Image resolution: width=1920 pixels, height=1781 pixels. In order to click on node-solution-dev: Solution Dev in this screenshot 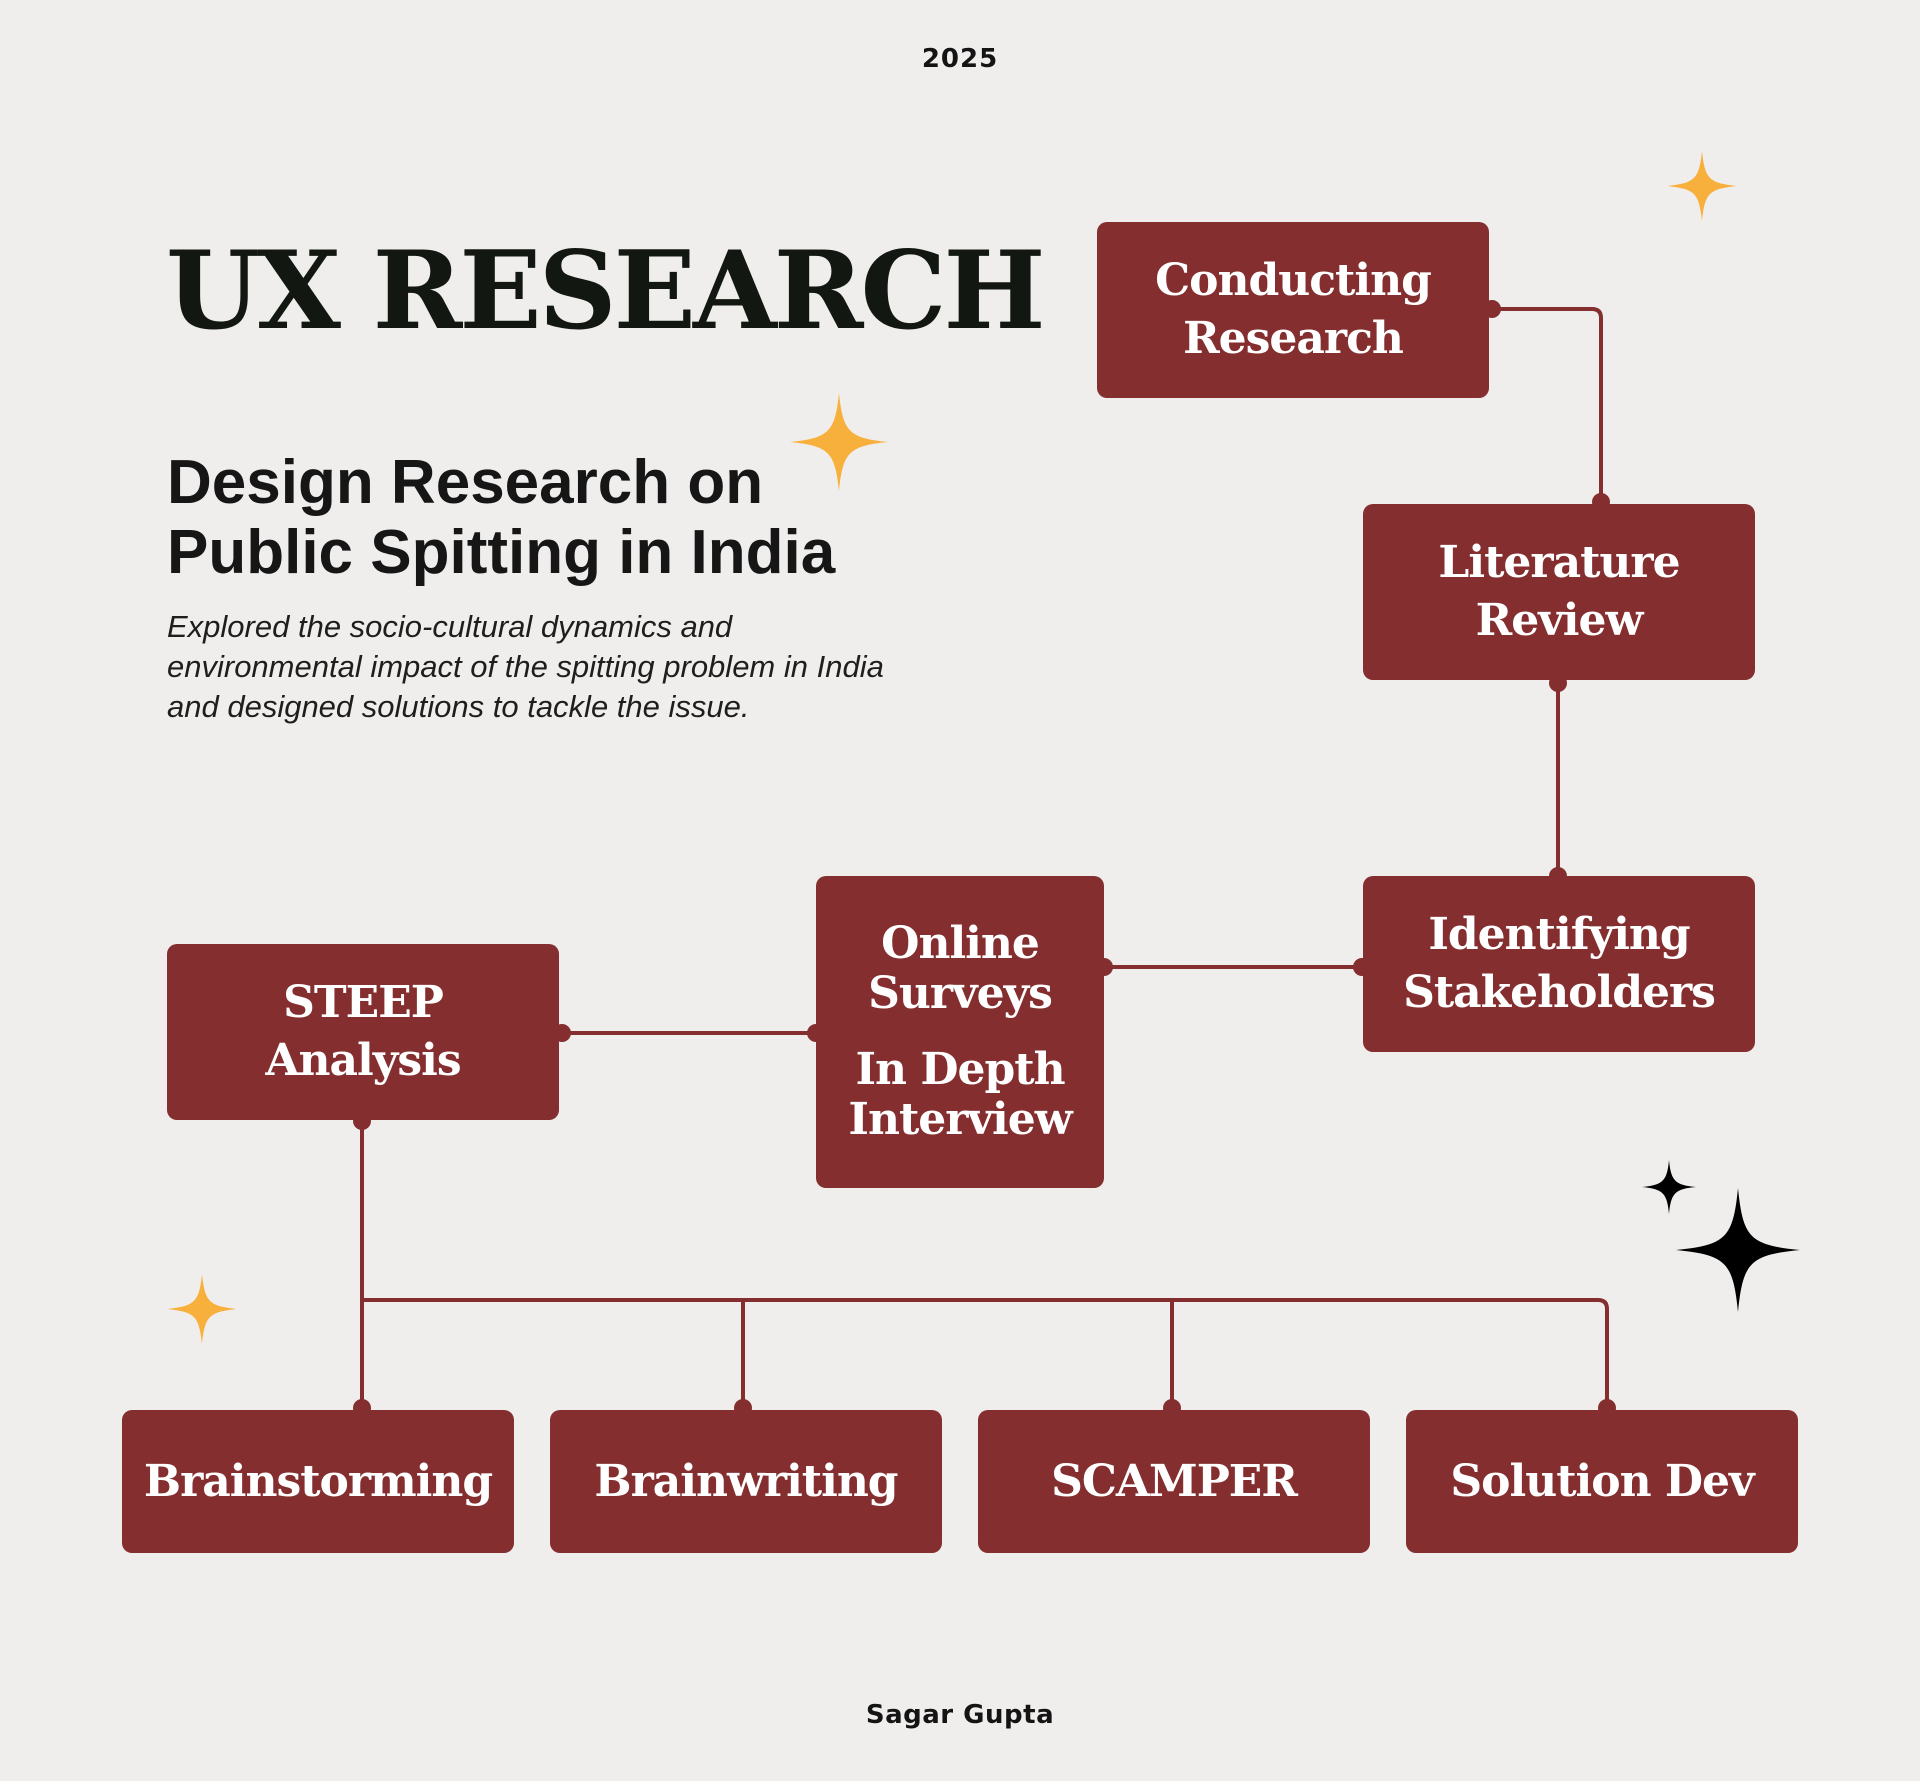, I will do `click(1602, 1481)`.